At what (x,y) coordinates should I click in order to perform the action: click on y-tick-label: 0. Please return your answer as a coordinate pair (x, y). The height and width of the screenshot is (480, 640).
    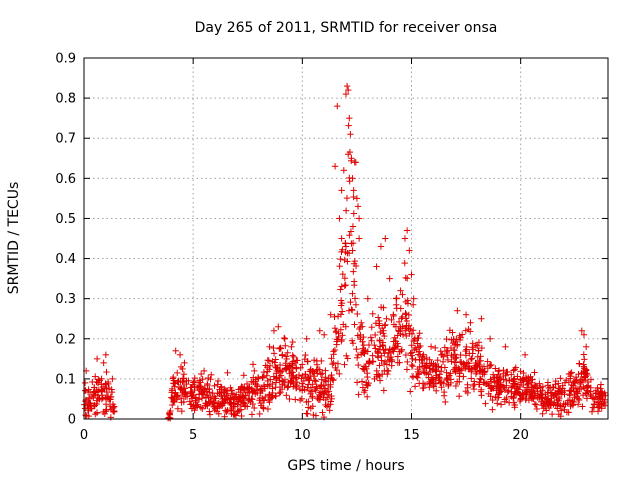
    Looking at the image, I should click on (72, 420).